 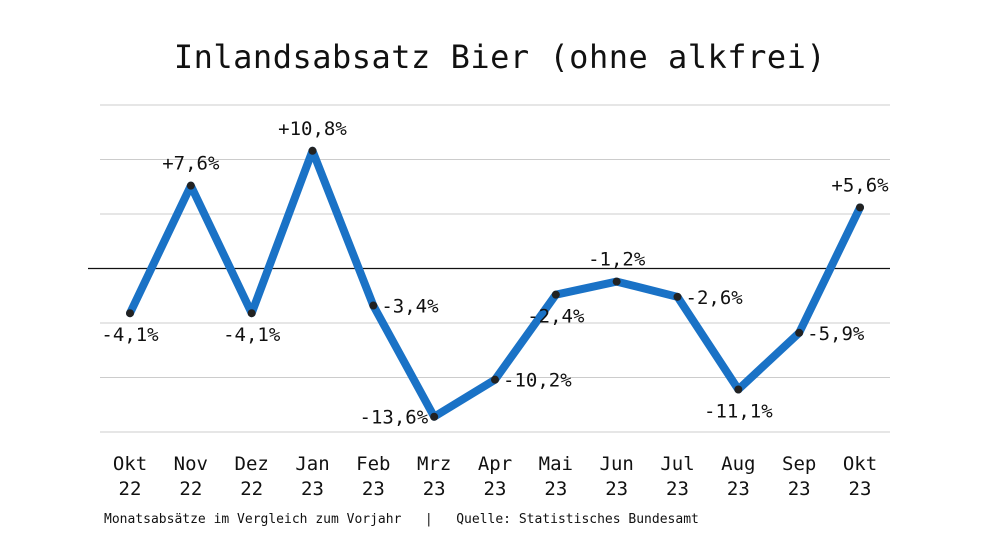 What do you see at coordinates (191, 464) in the screenshot?
I see `x-tick-month: Nov` at bounding box center [191, 464].